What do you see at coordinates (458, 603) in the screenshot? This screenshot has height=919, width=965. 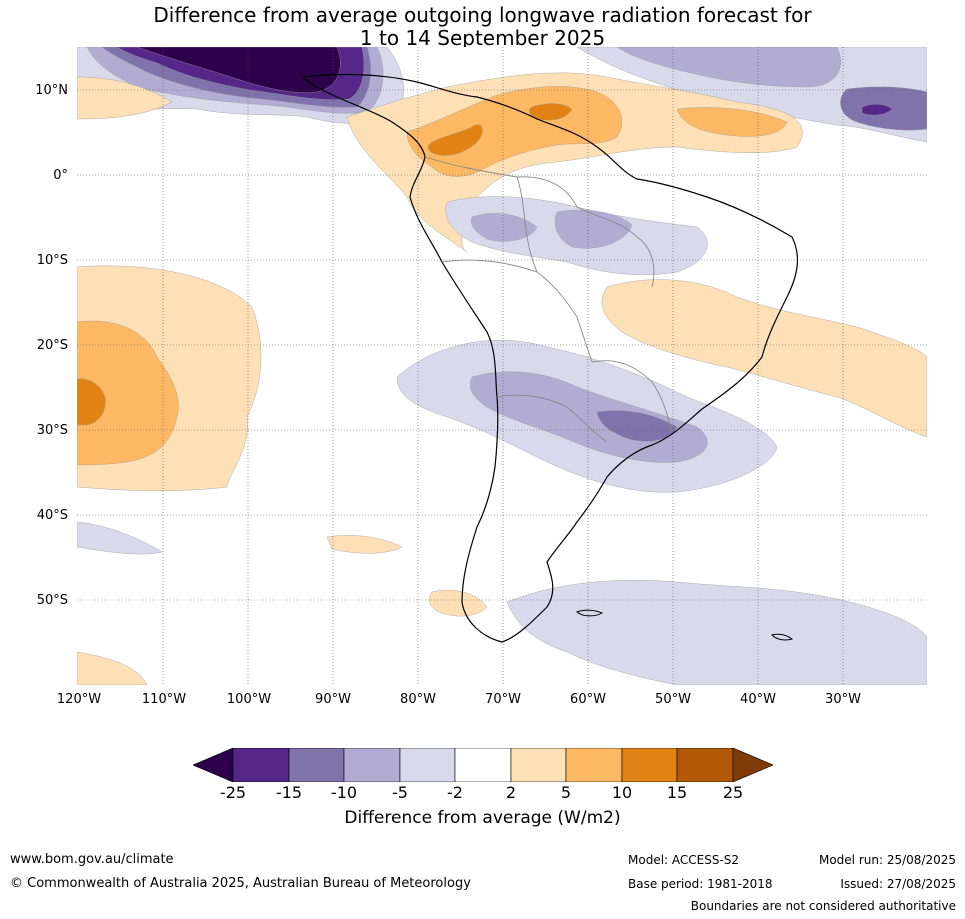 I see `anomaly-region-light-orange-patagonia` at bounding box center [458, 603].